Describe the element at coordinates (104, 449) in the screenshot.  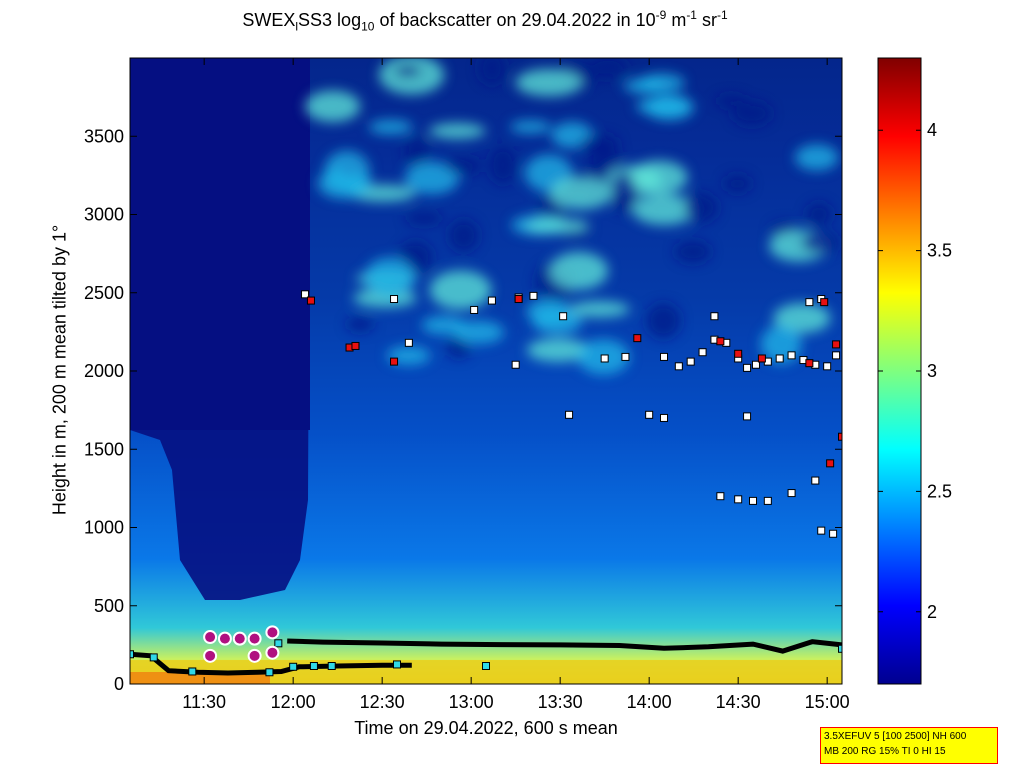
I see `y-tick-label: 1500` at that location.